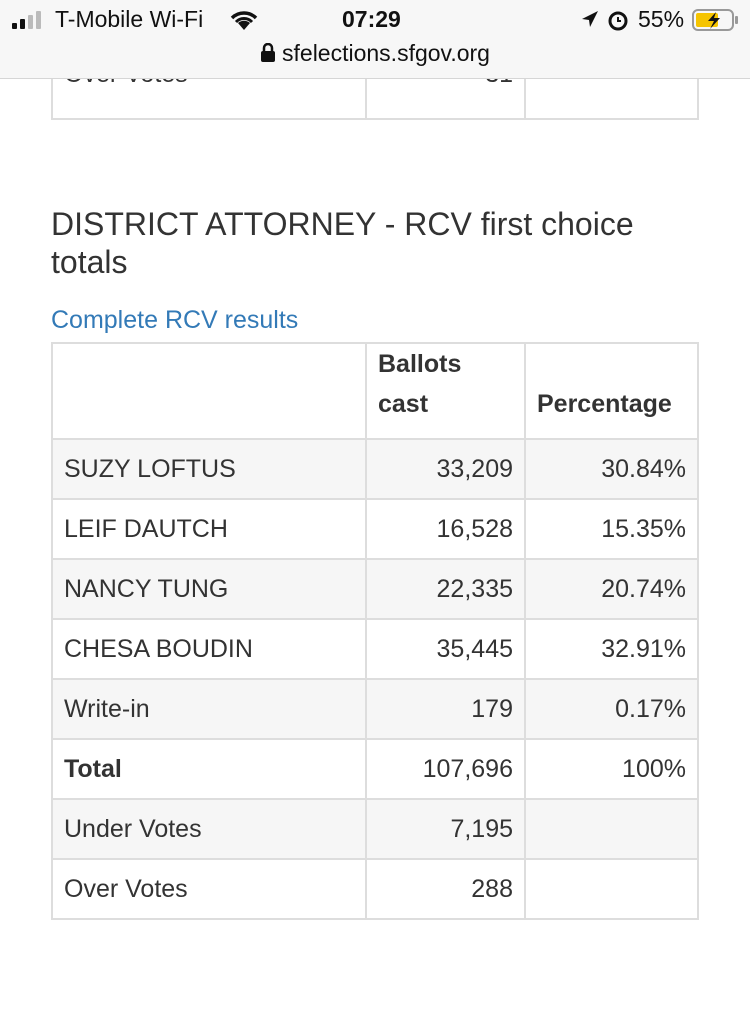 The height and width of the screenshot is (1016, 750). What do you see at coordinates (445, 469) in the screenshot?
I see `cell: 33,209` at bounding box center [445, 469].